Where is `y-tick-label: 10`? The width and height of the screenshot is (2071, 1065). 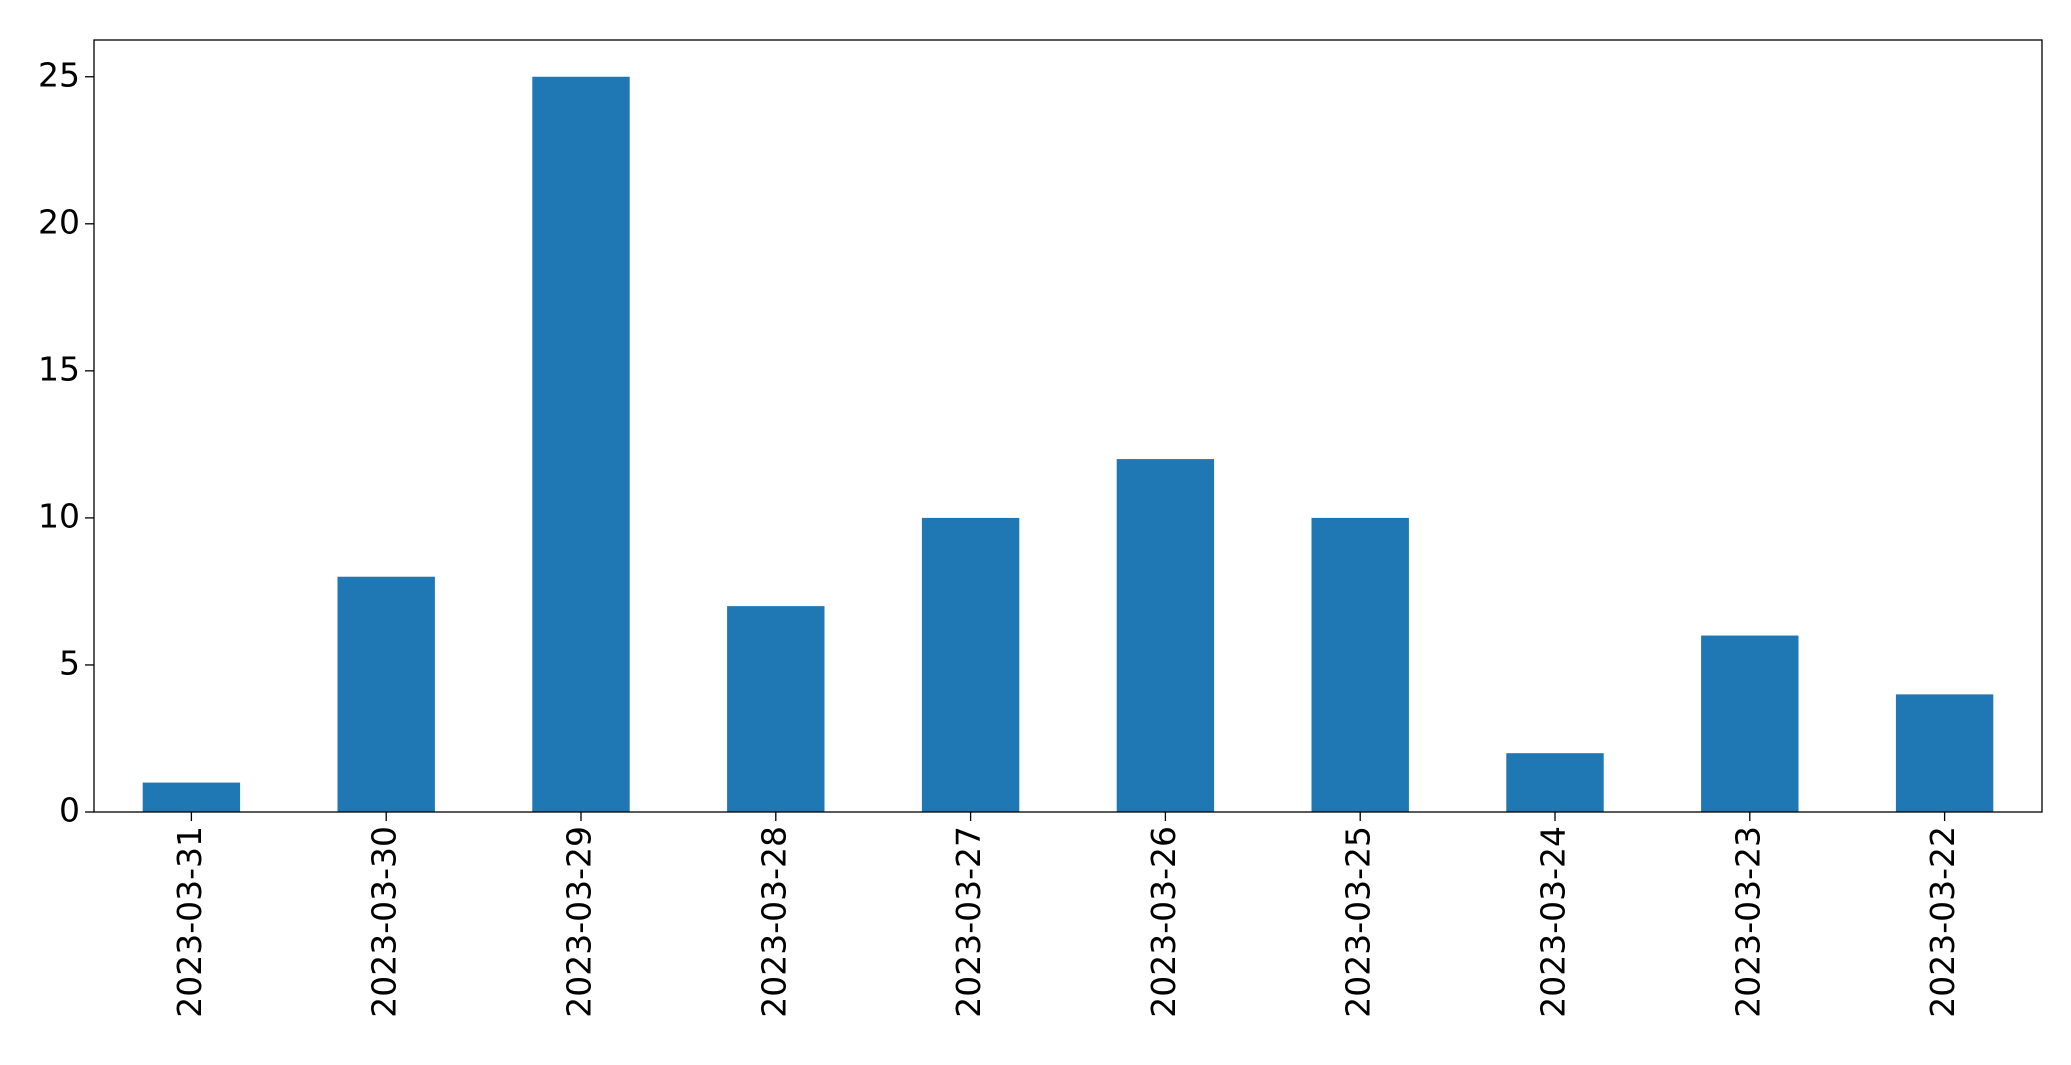
y-tick-label: 10 is located at coordinates (59, 515).